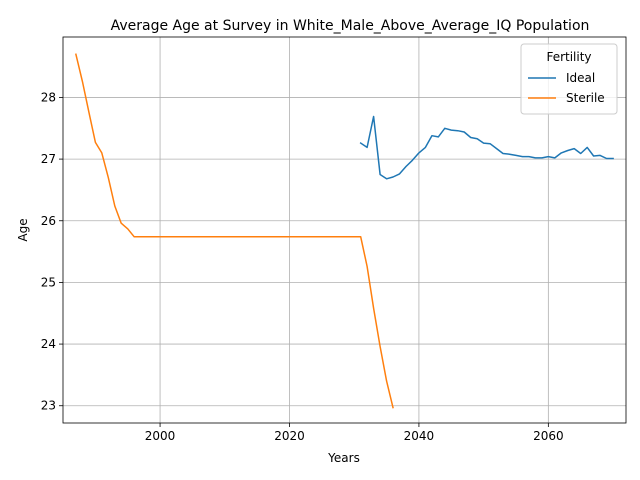 The width and height of the screenshot is (640, 480). I want to click on legend-box, so click(569, 79).